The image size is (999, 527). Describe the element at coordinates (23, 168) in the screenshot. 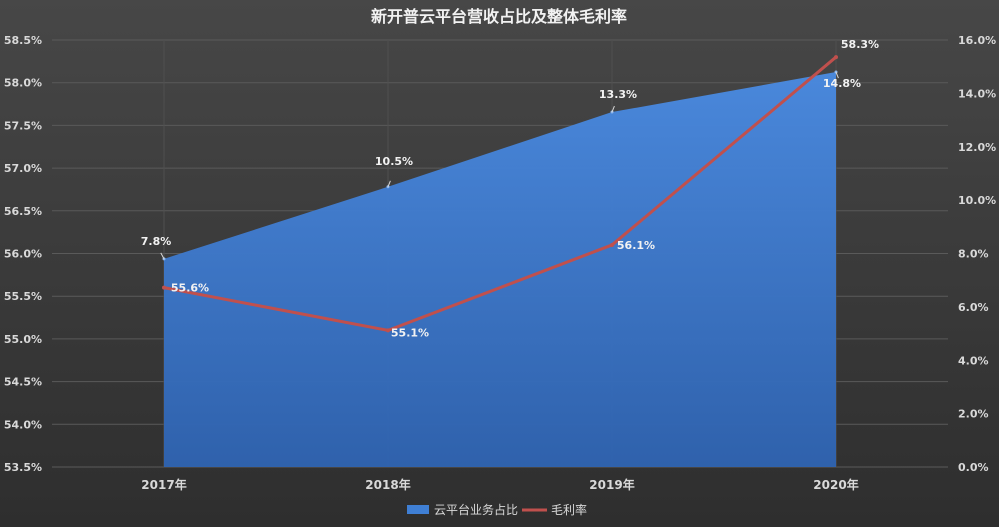

I see `left-axis-tick-label: 57.0%` at that location.